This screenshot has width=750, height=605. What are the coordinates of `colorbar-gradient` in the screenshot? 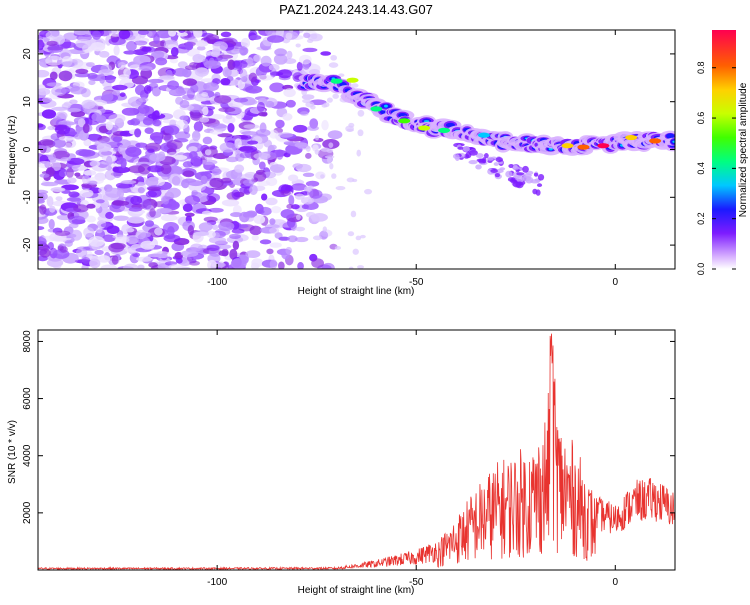 It's located at (724, 149).